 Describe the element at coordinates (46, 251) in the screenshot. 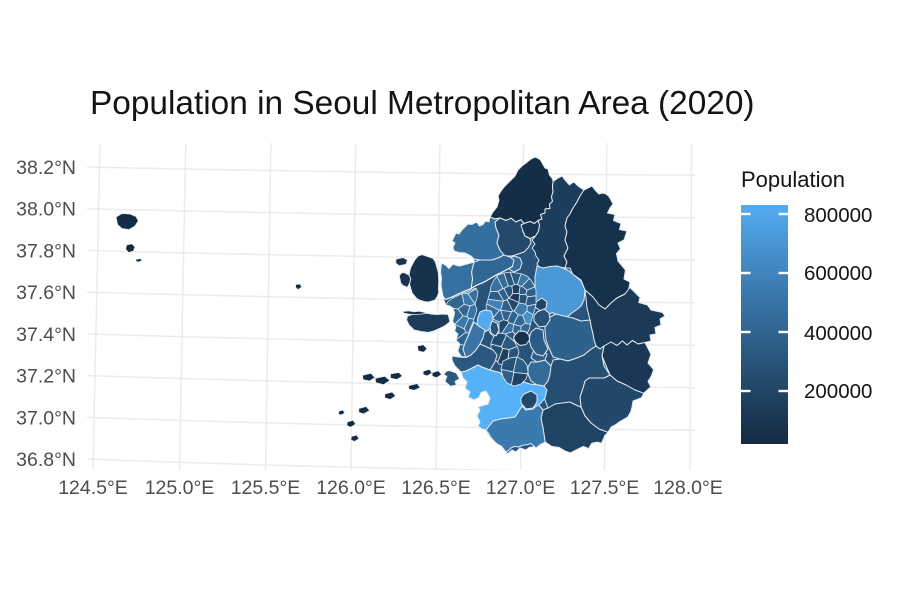

I see `svg-text: 37.8°N` at that location.